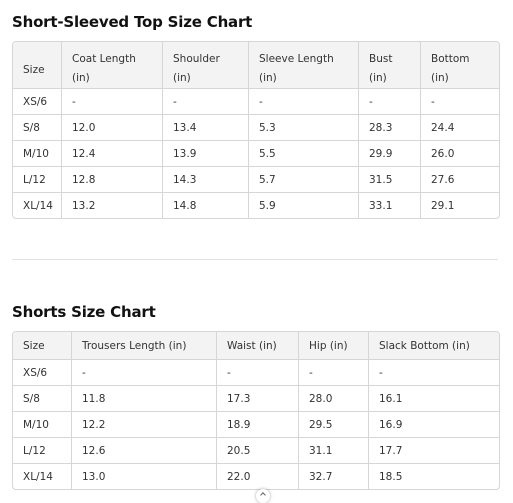  Describe the element at coordinates (112, 65) in the screenshot. I see `column-header-coat-length: Coat Length (in)` at that location.